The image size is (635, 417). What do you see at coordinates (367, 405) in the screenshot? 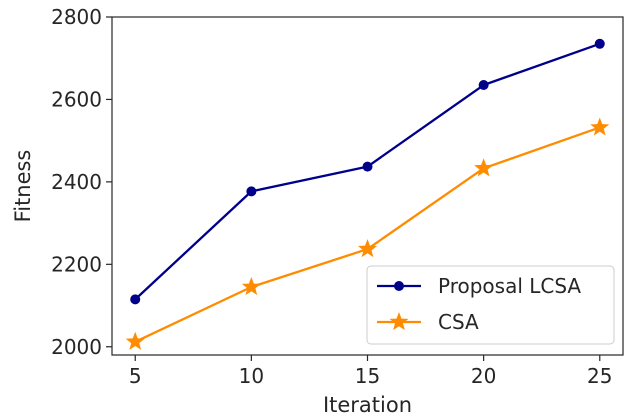
I see `x-axis-title: Iteration` at bounding box center [367, 405].